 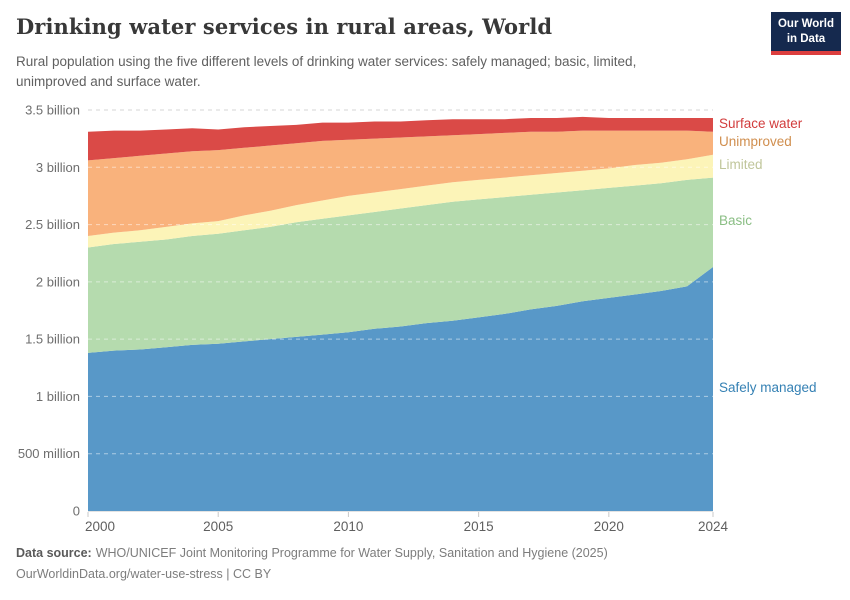 What do you see at coordinates (736, 221) in the screenshot?
I see `legend-label-basic: Basic` at bounding box center [736, 221].